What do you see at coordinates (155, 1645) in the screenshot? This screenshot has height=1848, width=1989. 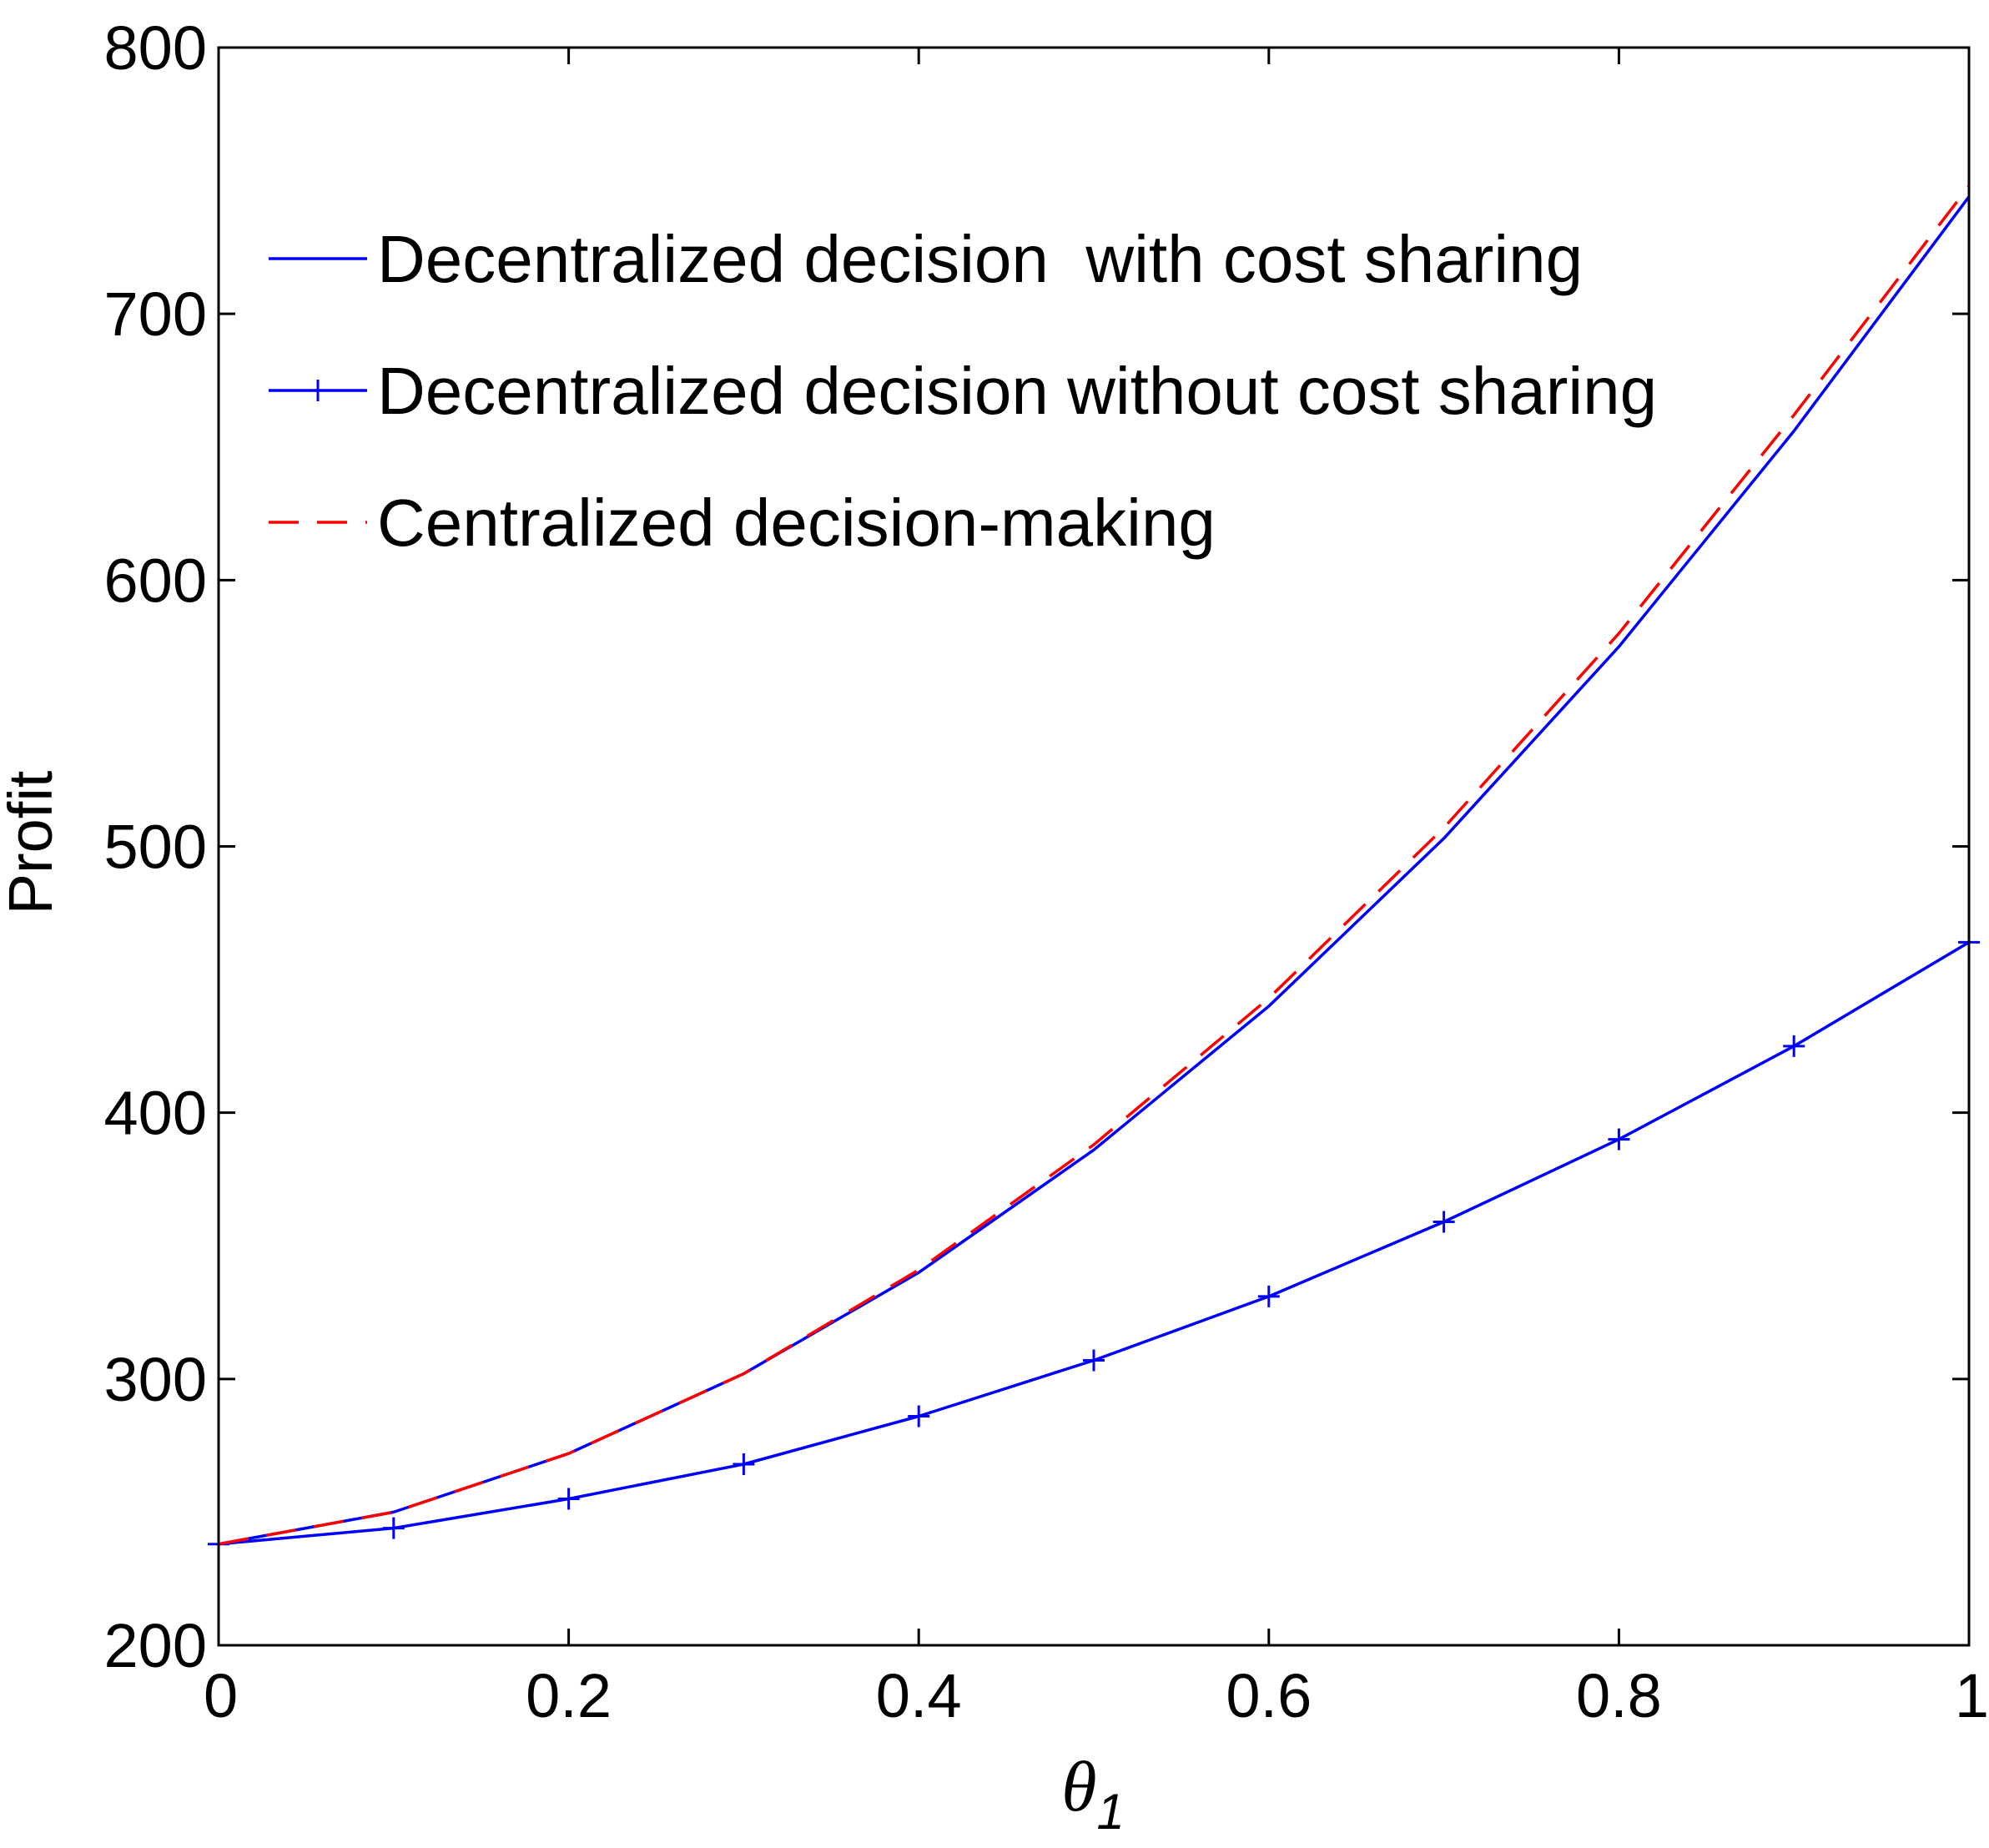 I see `y-tick-label: 200` at bounding box center [155, 1645].